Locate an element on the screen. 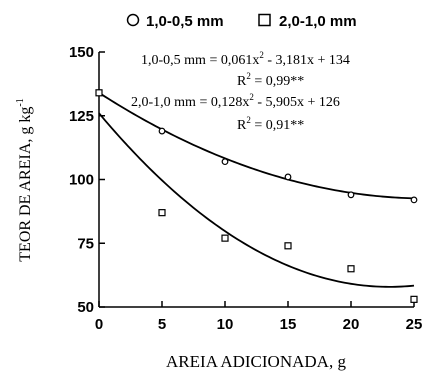 This screenshot has width=423, height=373. x-tick-label: 15 is located at coordinates (288, 324).